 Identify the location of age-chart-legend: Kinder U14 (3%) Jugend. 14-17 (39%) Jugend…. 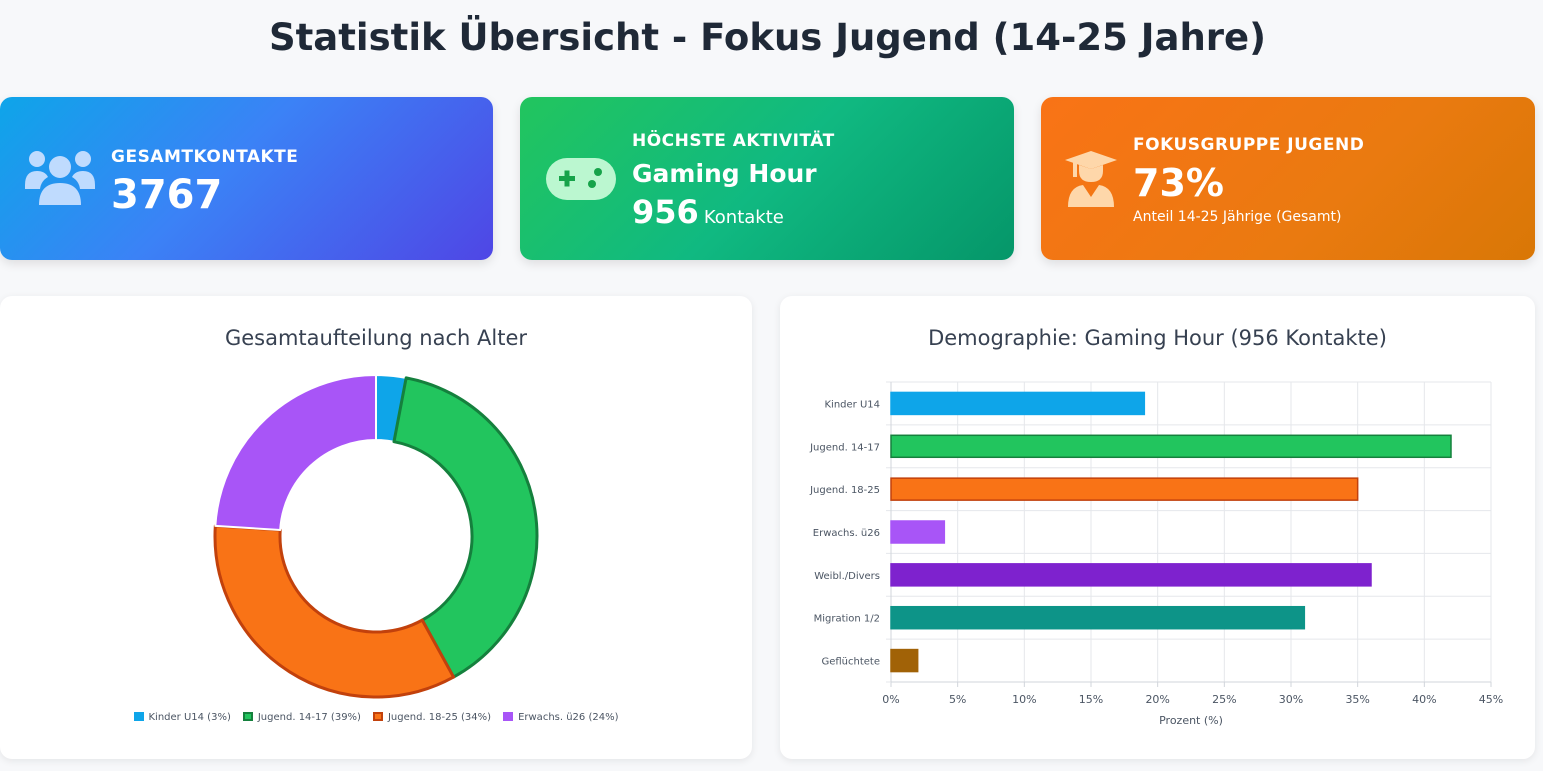
(376, 717).